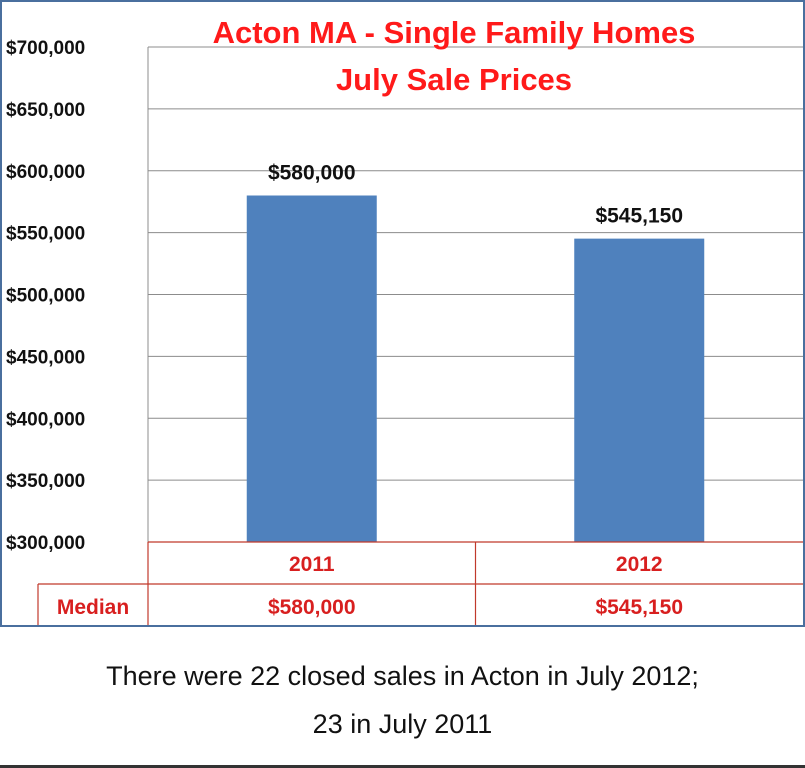 This screenshot has width=805, height=768. What do you see at coordinates (45, 110) in the screenshot?
I see `y-tick-label: $650,000` at bounding box center [45, 110].